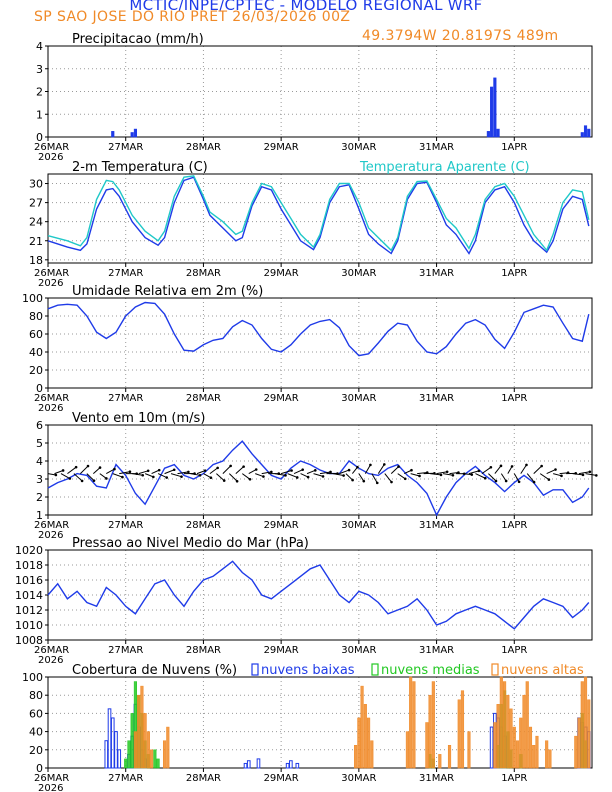  I want to click on precip-title: Precipitacao (mm/h), so click(138, 39).